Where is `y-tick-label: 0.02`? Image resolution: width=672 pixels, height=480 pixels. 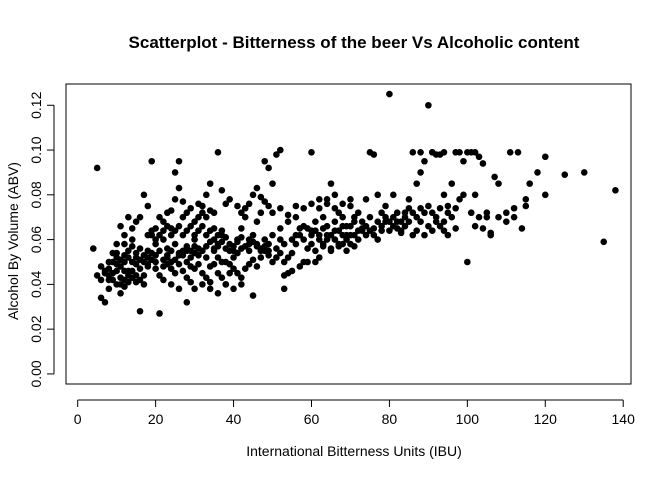 y-tick-label: 0.02 is located at coordinates (36, 328).